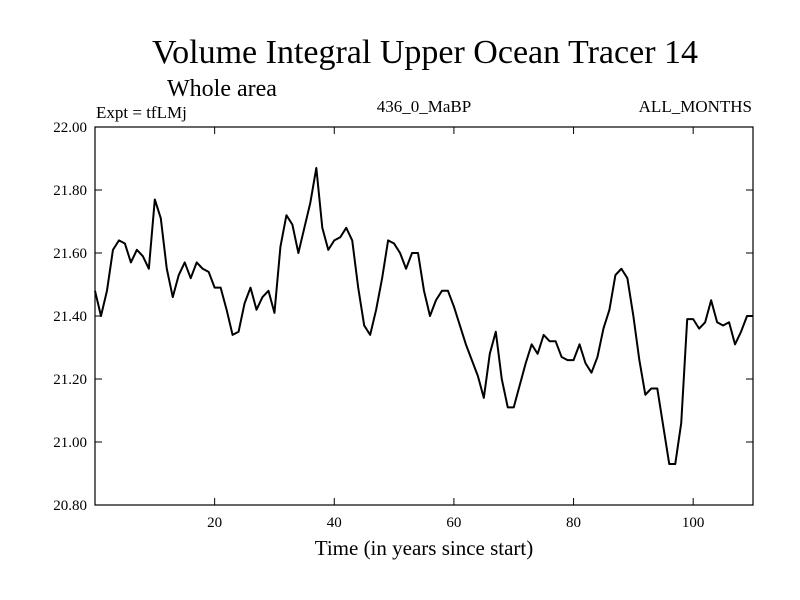  What do you see at coordinates (141, 112) in the screenshot?
I see `experiment-label: Expt = tfLMj` at bounding box center [141, 112].